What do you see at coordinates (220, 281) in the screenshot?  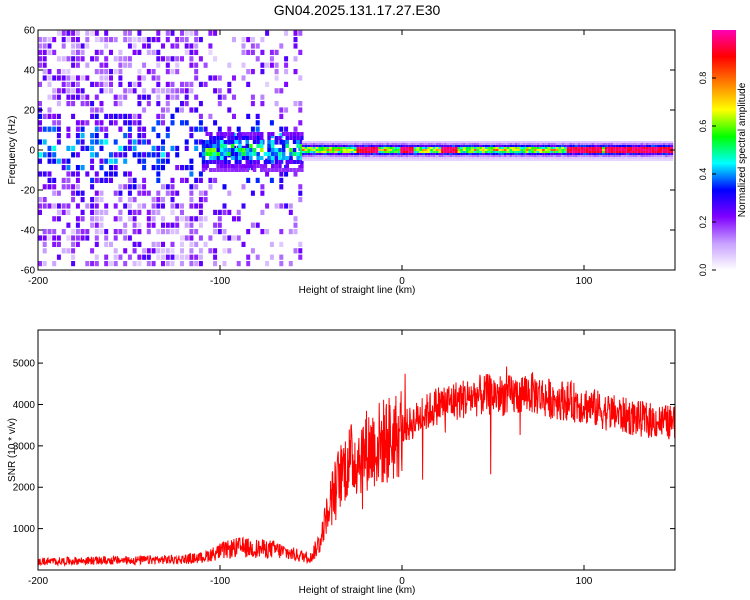 I see `x-tick-label: -100` at bounding box center [220, 281].